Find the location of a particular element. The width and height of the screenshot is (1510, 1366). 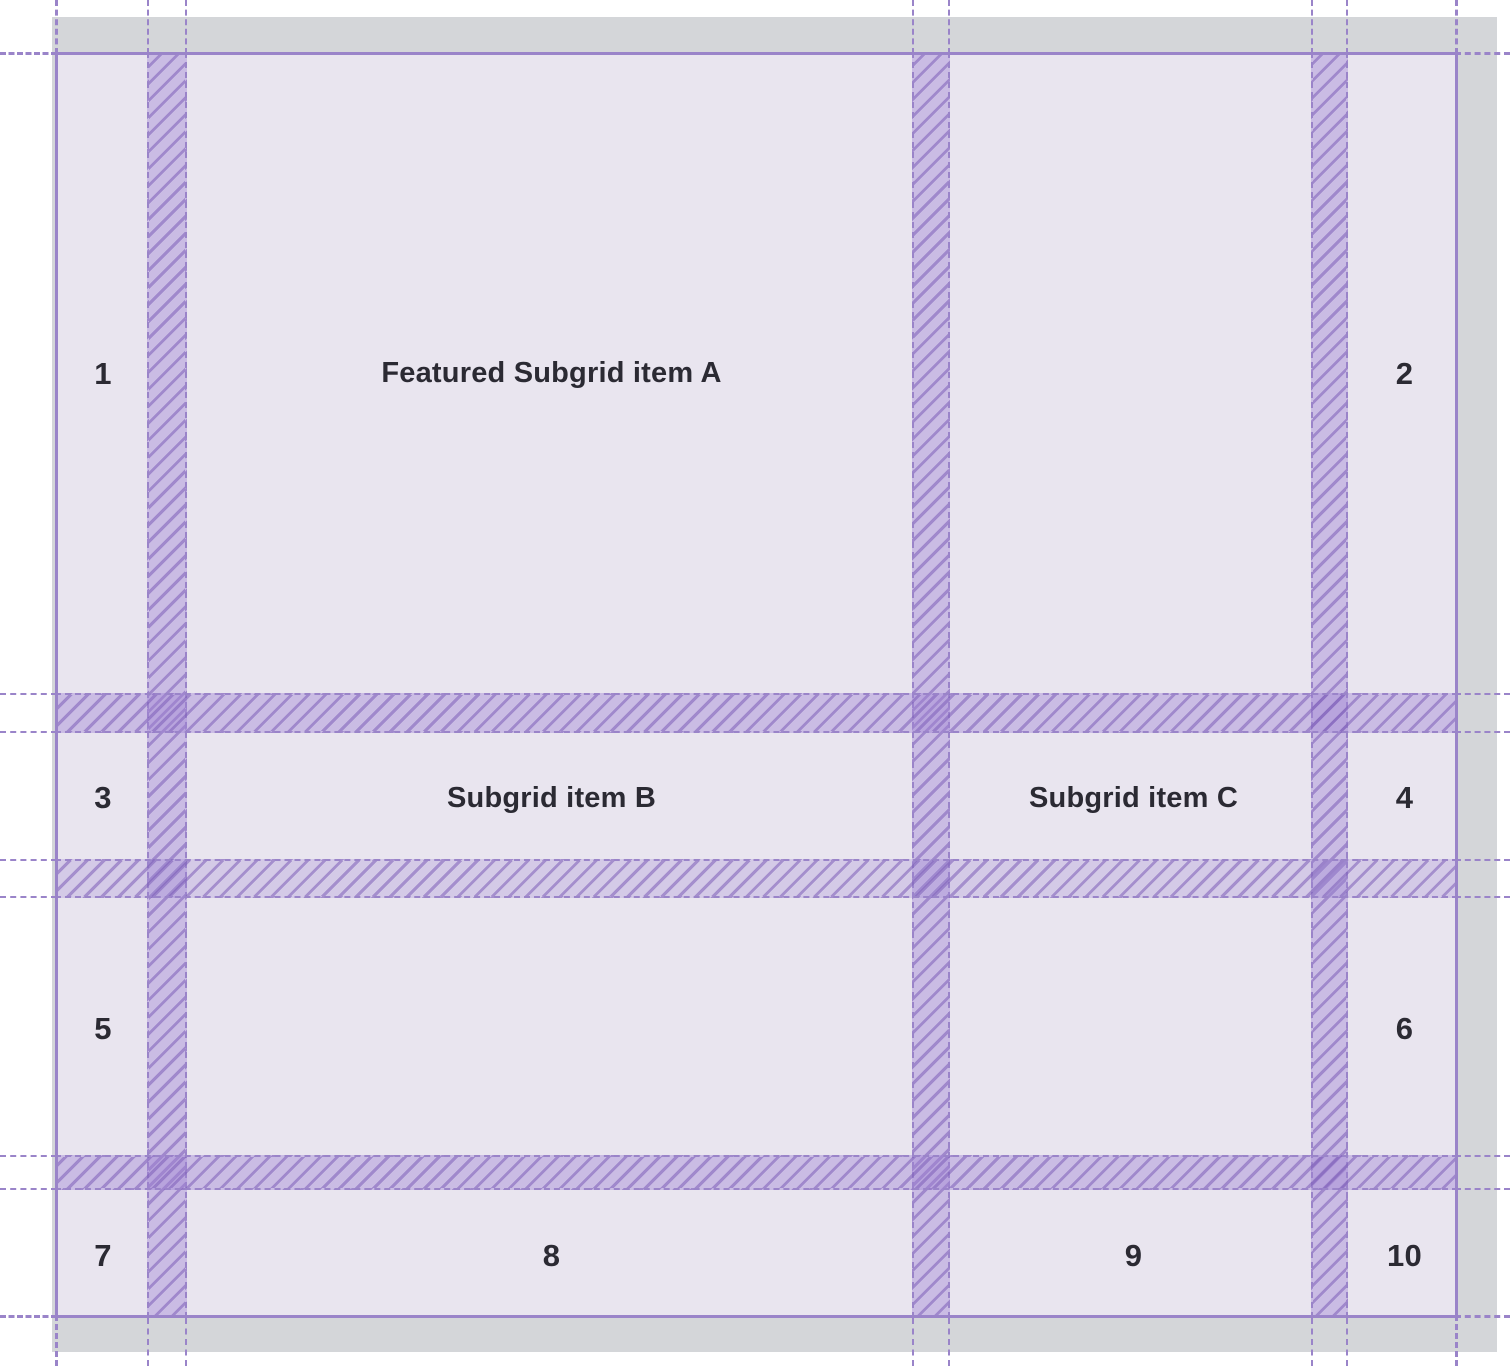

grid-item-label: 7 is located at coordinates (103, 1255).